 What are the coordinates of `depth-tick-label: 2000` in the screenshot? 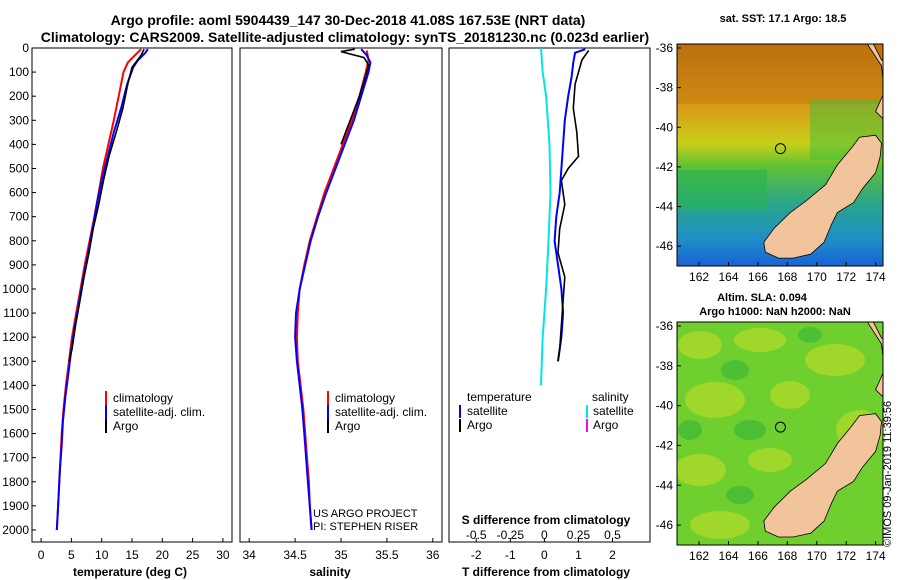 It's located at (15, 530).